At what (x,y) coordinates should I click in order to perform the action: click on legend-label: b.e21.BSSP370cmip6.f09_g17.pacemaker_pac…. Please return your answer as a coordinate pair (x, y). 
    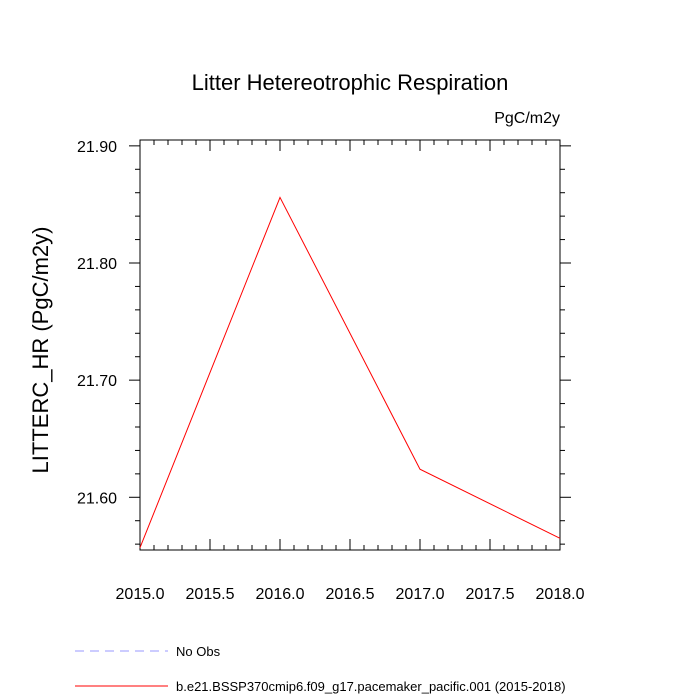
    Looking at the image, I should click on (371, 686).